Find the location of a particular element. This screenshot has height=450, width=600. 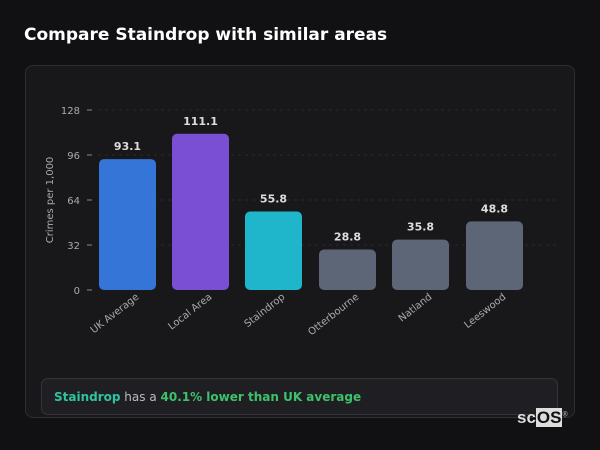

x-tick-label: Otterbourne is located at coordinates (333, 315).